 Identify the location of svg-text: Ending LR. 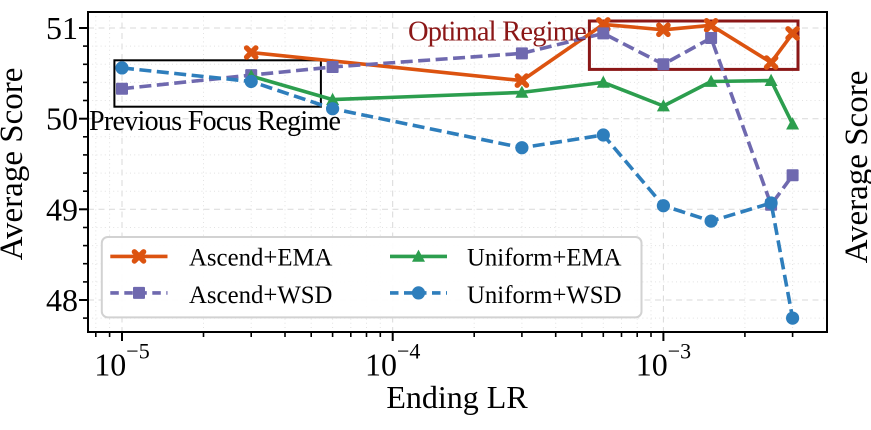
(457, 397).